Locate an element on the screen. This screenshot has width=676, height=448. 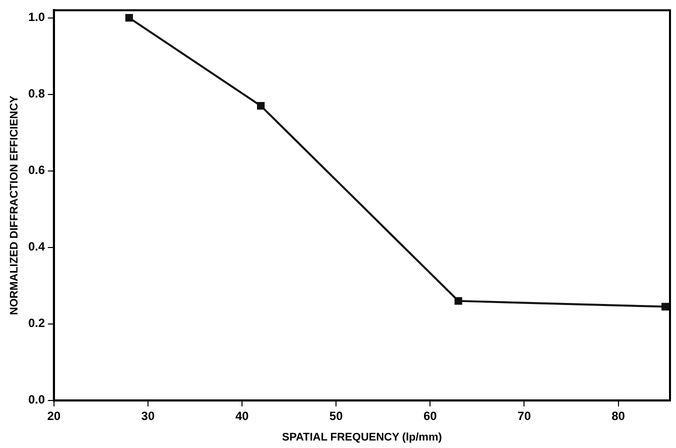
y-tick-label: 0.8 is located at coordinates (37, 93).